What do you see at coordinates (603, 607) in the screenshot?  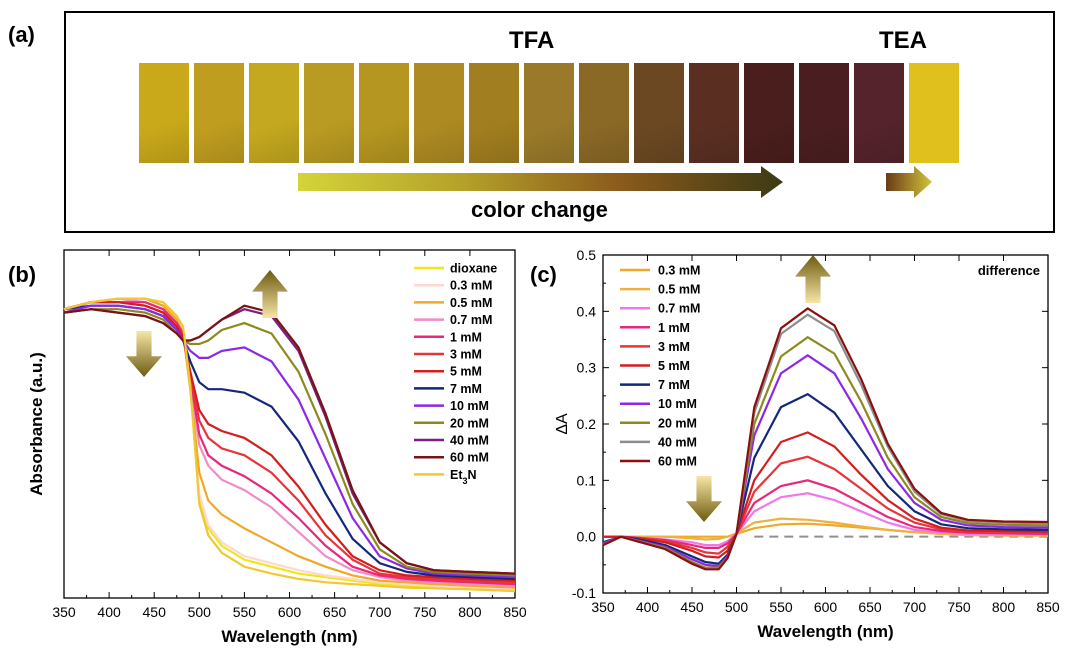 I see `x-tick-label-c: 350` at bounding box center [603, 607].